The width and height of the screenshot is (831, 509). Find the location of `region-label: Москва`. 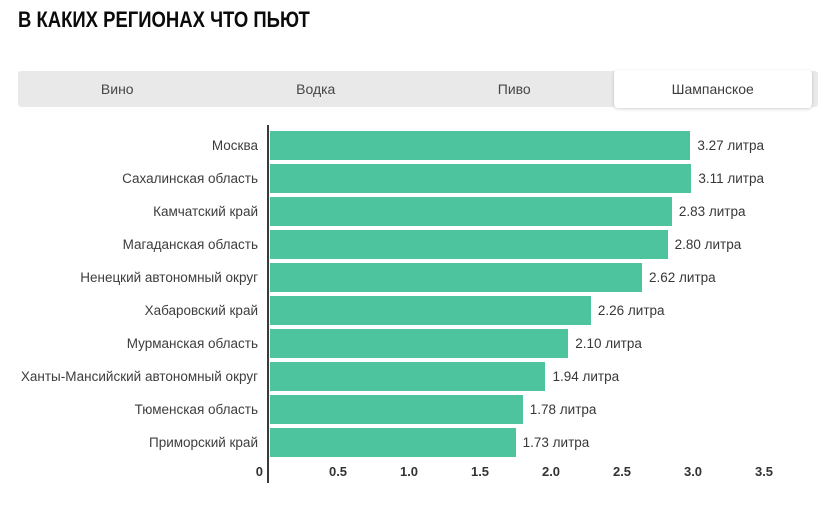

region-label: Москва is located at coordinates (234, 145).